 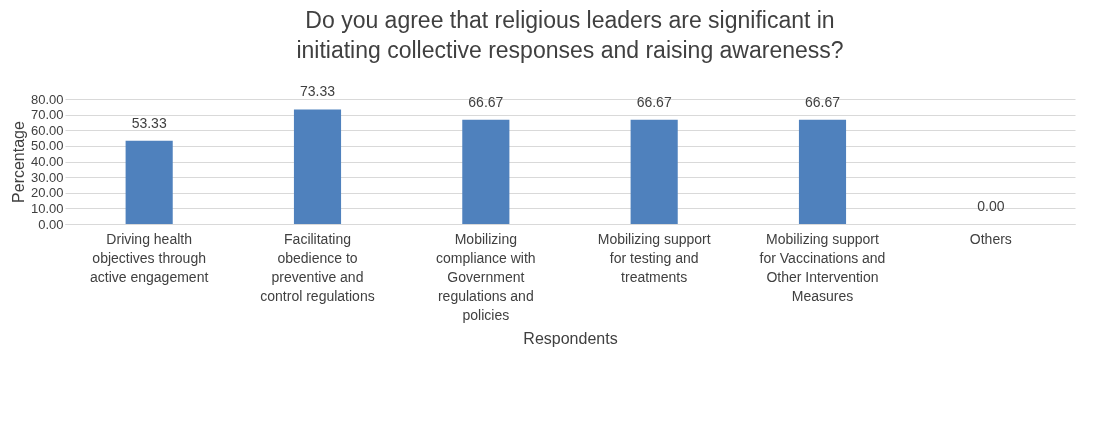 I want to click on y-tick-label: 40.00, so click(x=47, y=161).